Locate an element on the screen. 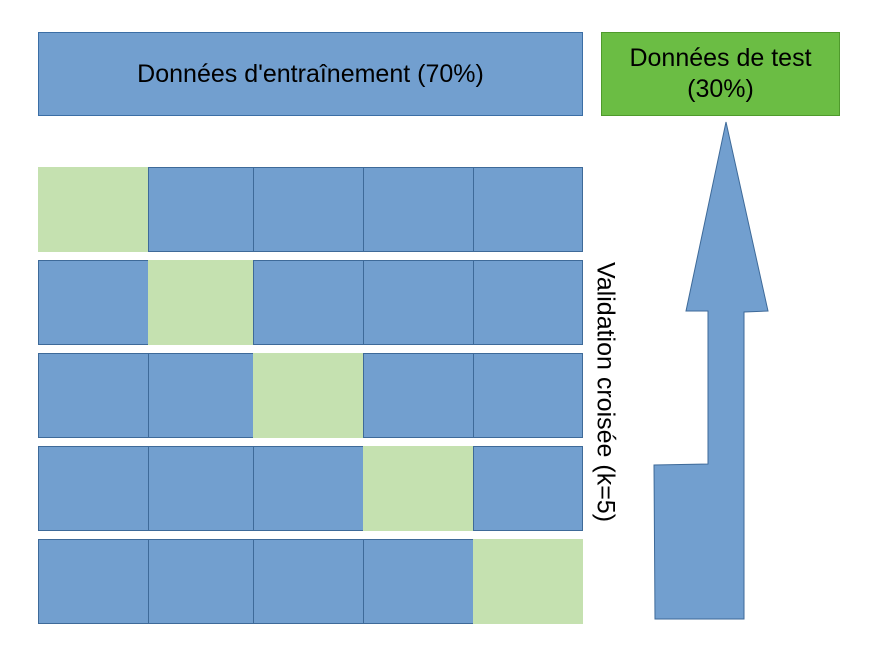 This screenshot has height=655, width=882. training-data-box: Données d'entraînement (70%) is located at coordinates (310, 74).